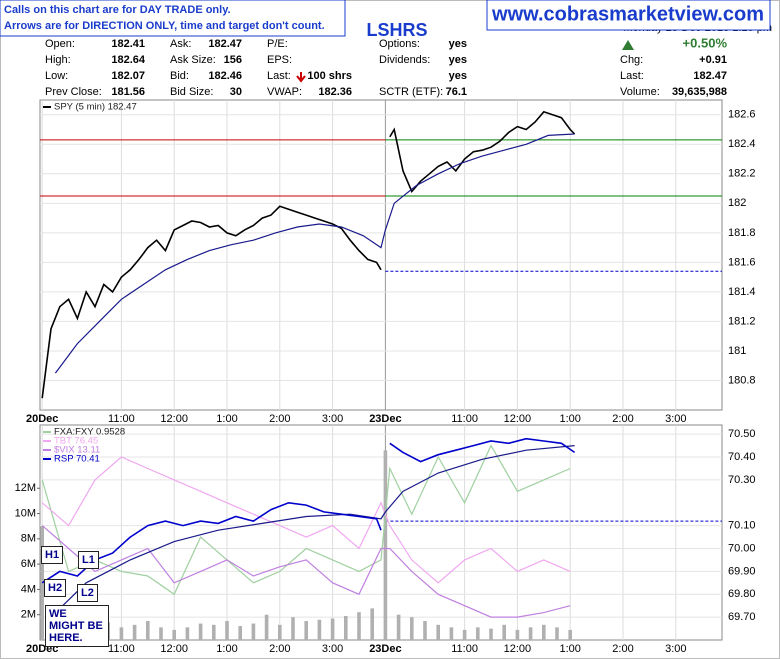 This screenshot has height=659, width=780. I want to click on y-tick-label: 180.8, so click(742, 380).